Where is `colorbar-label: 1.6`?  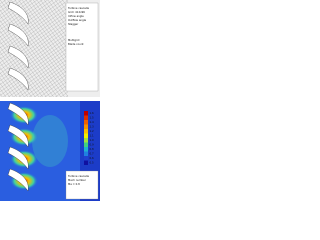 colorbar-label: 1.6 is located at coordinates (92, 113).